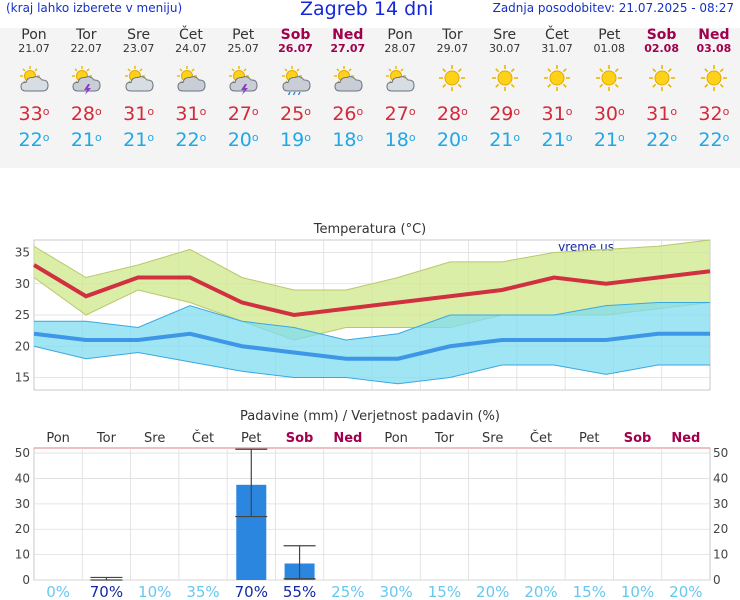 The image size is (740, 600). Describe the element at coordinates (609, 35) in the screenshot. I see `day-name: Pet` at that location.